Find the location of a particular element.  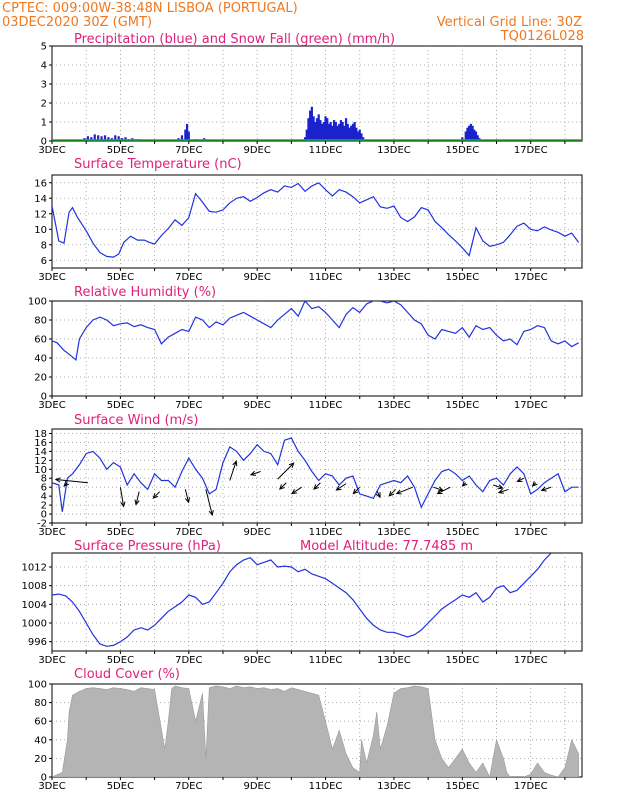

y-tick-label: 2 is located at coordinates (44, 104).